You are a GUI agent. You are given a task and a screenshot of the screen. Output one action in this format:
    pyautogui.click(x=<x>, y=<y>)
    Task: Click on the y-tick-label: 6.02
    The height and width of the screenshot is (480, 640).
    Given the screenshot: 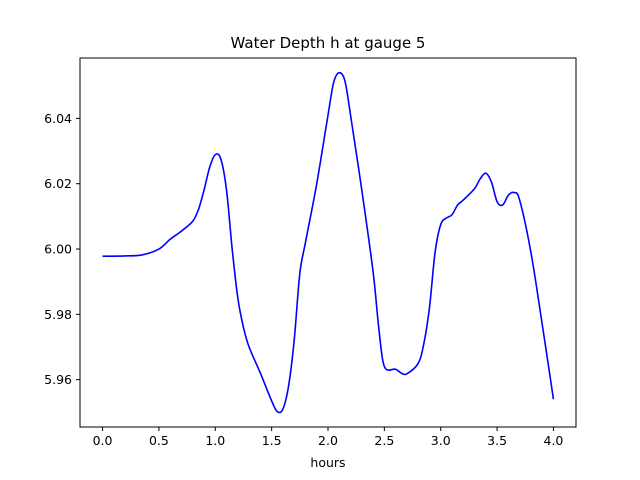 What is the action you would take?
    pyautogui.click(x=58, y=183)
    